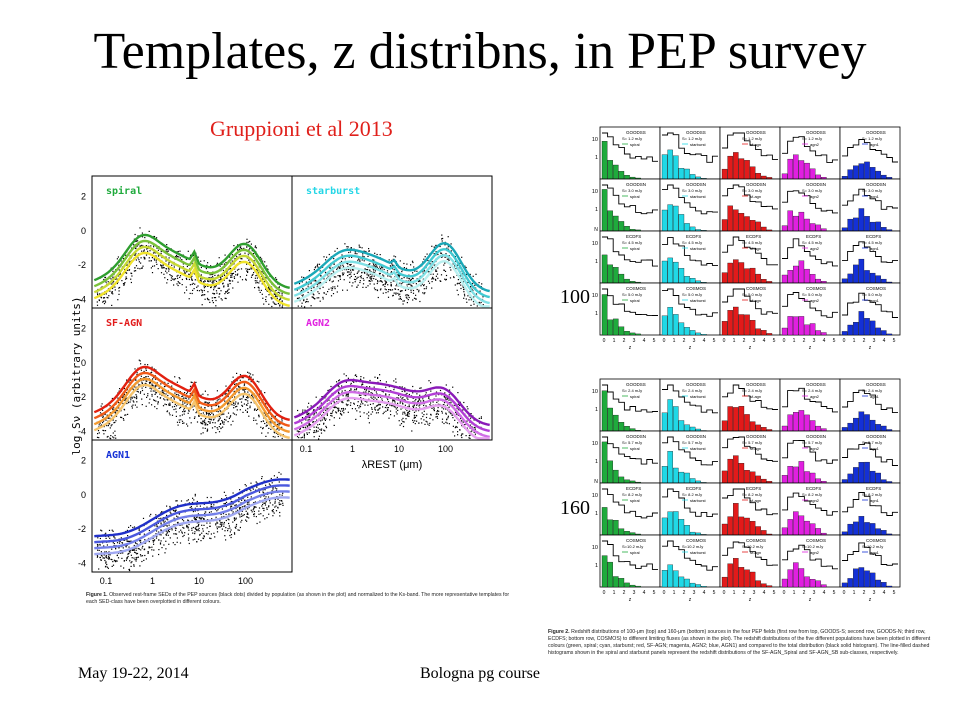  I want to click on histogram-template-label: agn2, so click(815, 144).